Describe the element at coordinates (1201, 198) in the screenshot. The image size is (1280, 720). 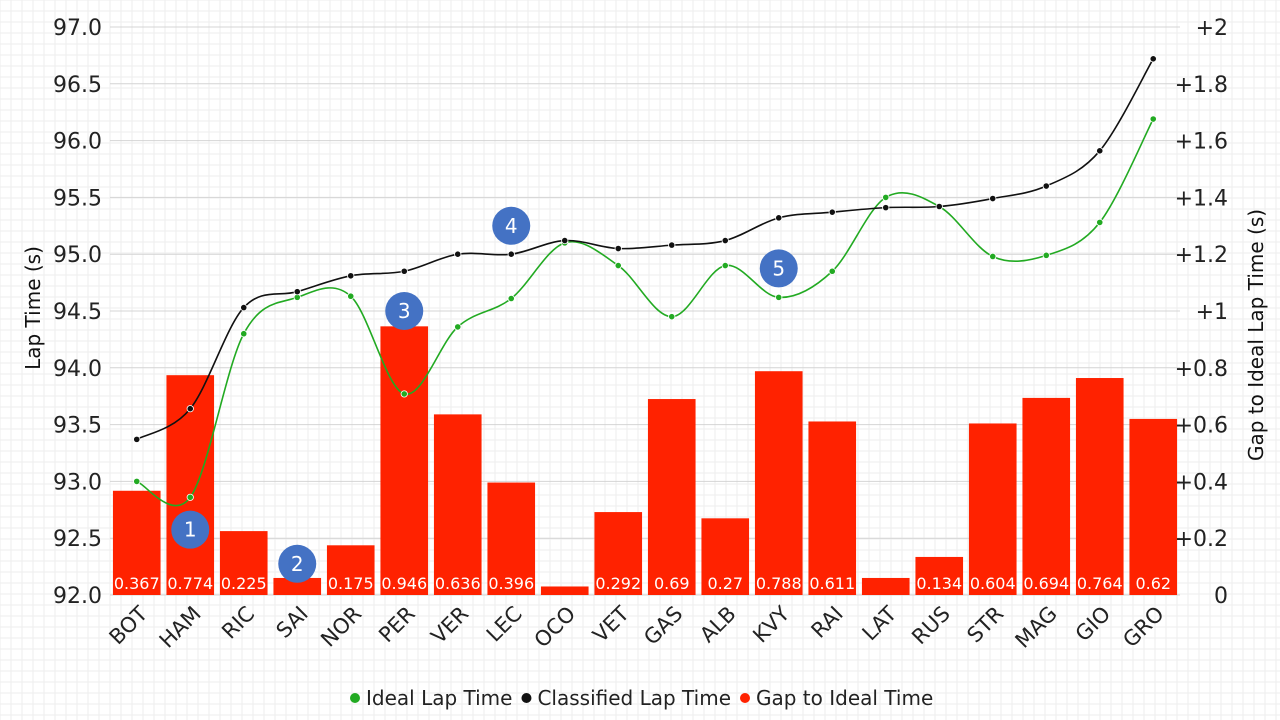
I see `right-tick-label: +1.4` at that location.